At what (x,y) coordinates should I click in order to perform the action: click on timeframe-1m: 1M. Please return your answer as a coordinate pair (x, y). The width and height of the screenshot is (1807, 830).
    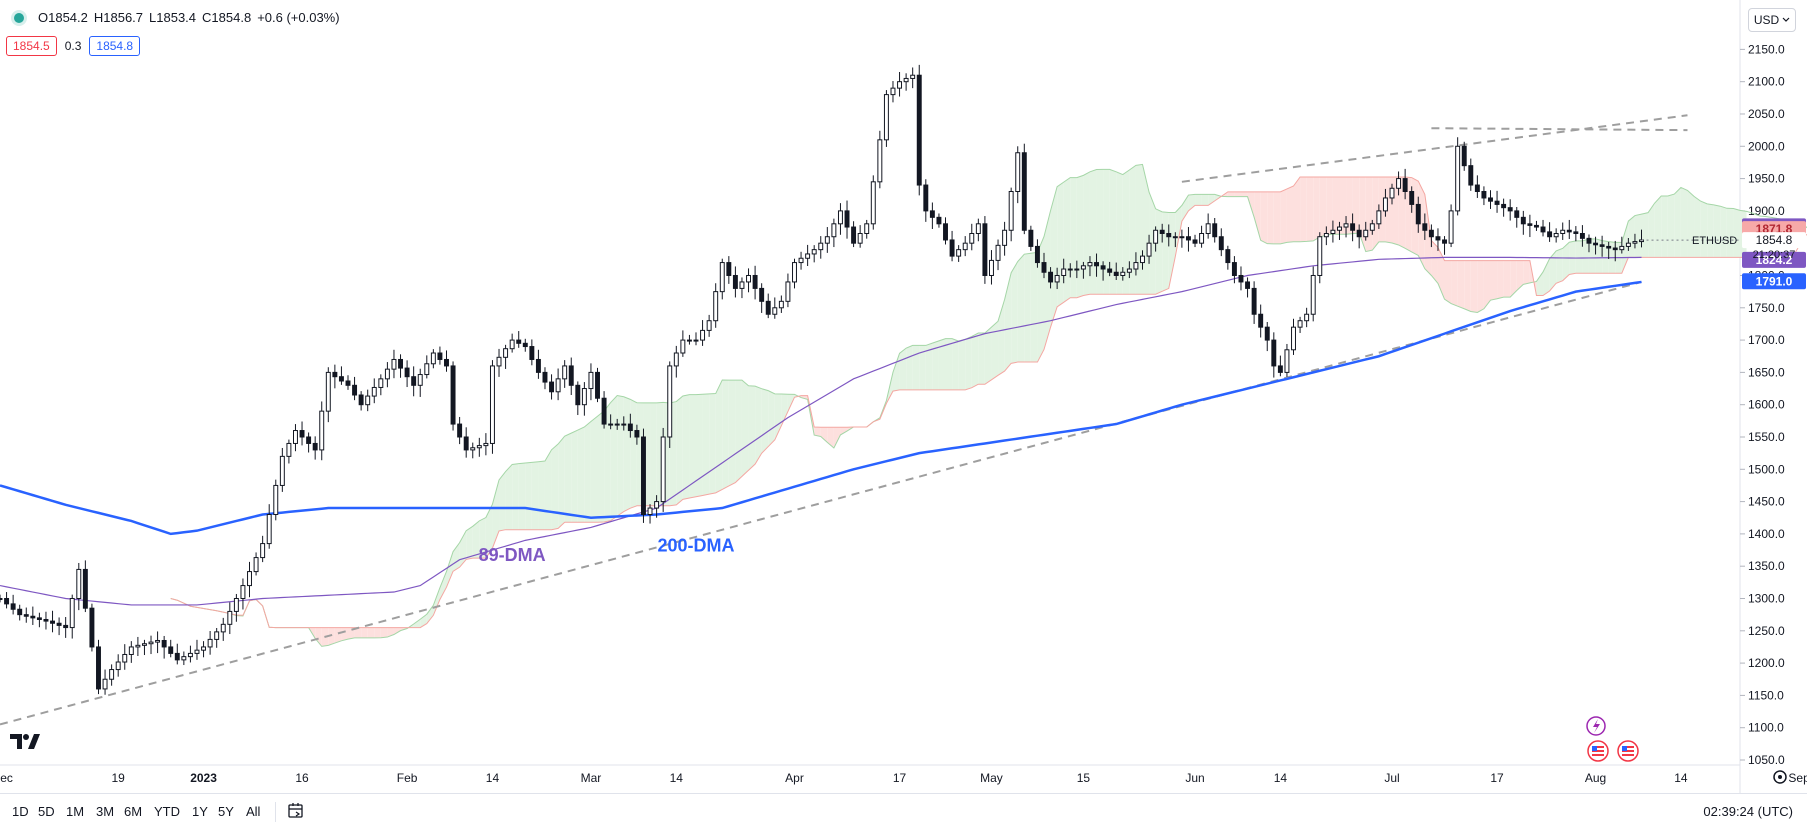
    Looking at the image, I should click on (75, 811).